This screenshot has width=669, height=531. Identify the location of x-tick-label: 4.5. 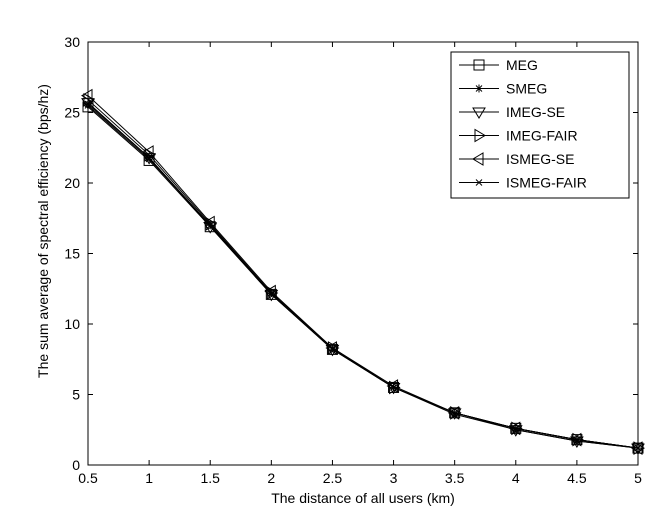
(577, 478).